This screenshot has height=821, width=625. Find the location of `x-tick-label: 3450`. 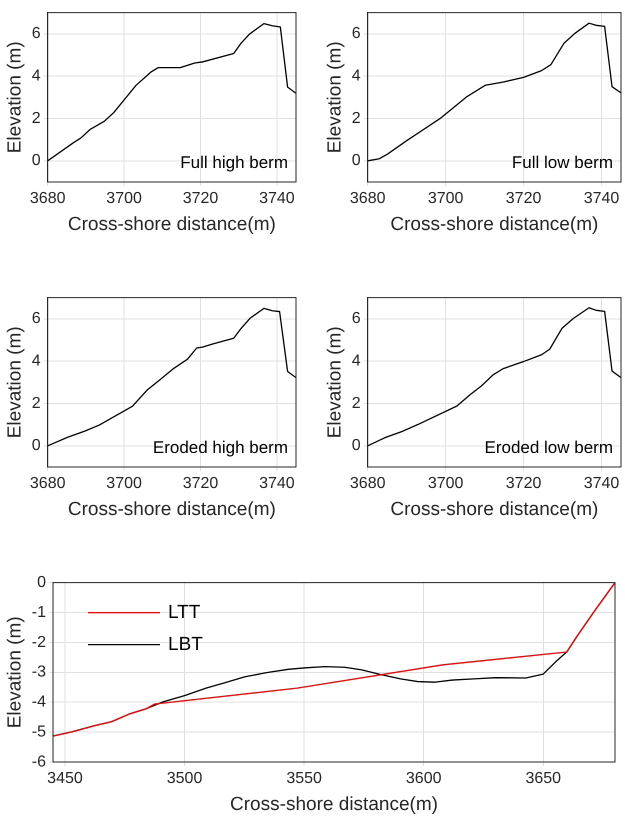

x-tick-label: 3450 is located at coordinates (65, 779).